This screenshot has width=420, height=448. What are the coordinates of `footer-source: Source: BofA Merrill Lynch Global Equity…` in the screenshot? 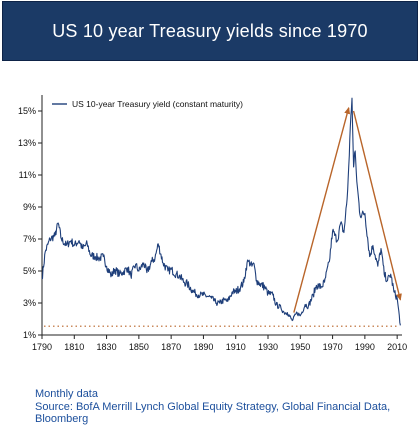 It's located at (213, 413).